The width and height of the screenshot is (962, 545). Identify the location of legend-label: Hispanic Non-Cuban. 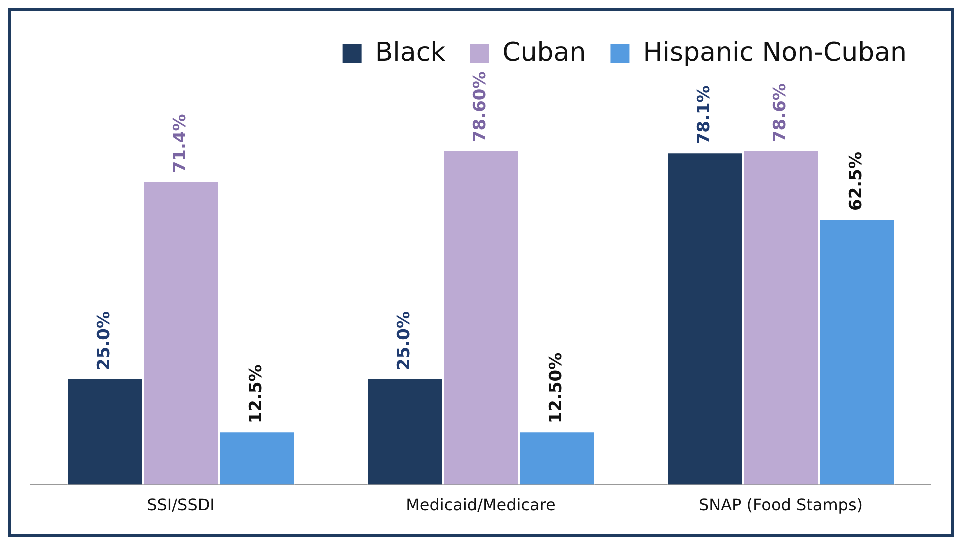
(775, 53).